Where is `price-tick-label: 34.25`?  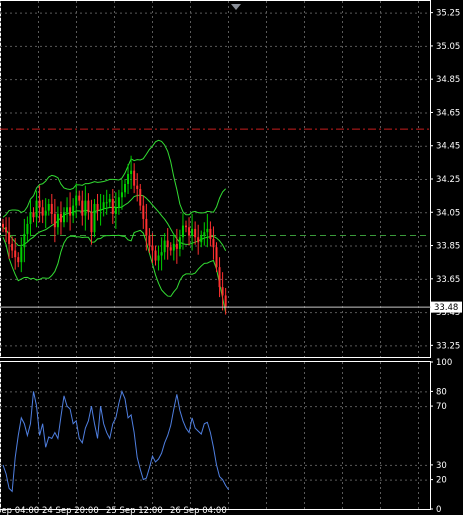 price-tick-label: 34.25 is located at coordinates (448, 180).